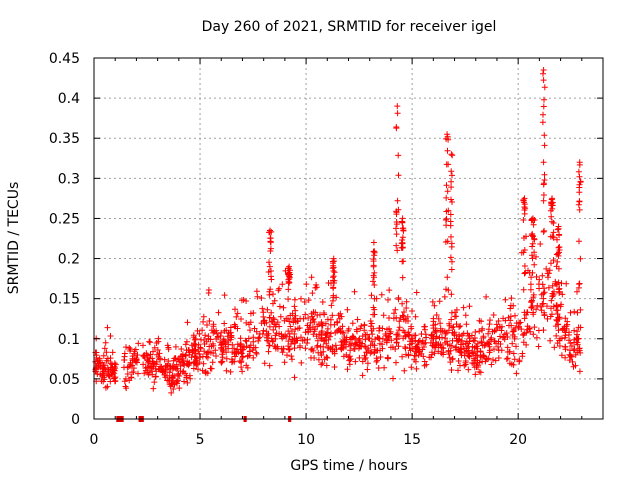 The width and height of the screenshot is (640, 480). What do you see at coordinates (75, 420) in the screenshot?
I see `y-tick-label: 0` at bounding box center [75, 420].